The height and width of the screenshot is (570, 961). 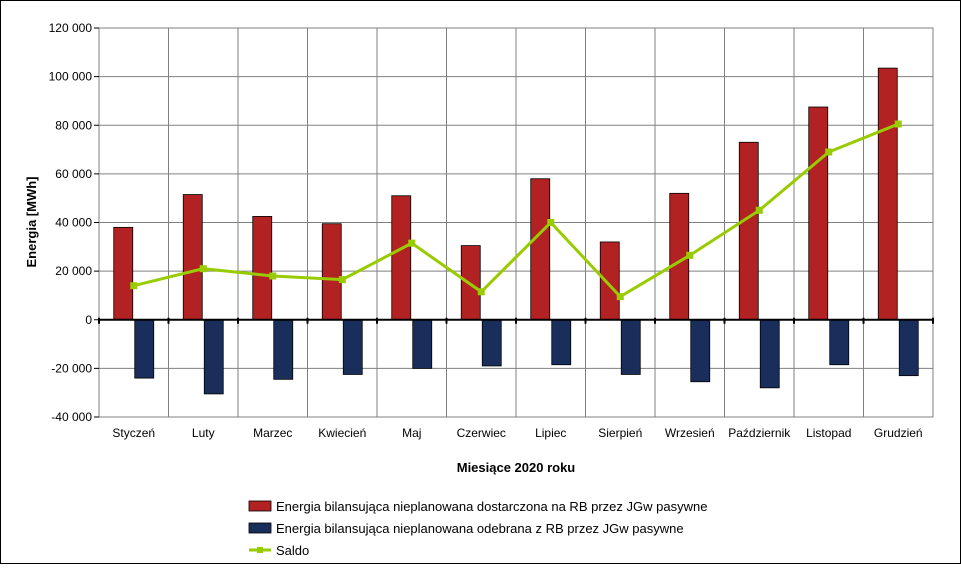 I want to click on y-tick-label-0: -40 000, so click(x=71, y=417).